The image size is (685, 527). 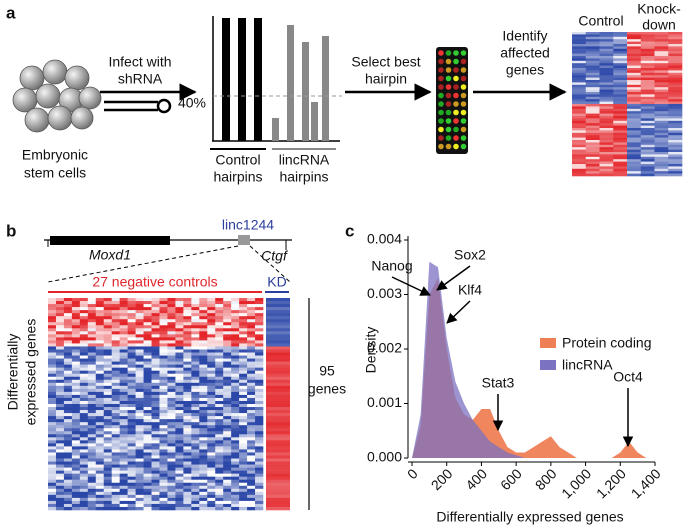 What do you see at coordinates (57, 96) in the screenshot?
I see `cell-cluster` at bounding box center [57, 96].